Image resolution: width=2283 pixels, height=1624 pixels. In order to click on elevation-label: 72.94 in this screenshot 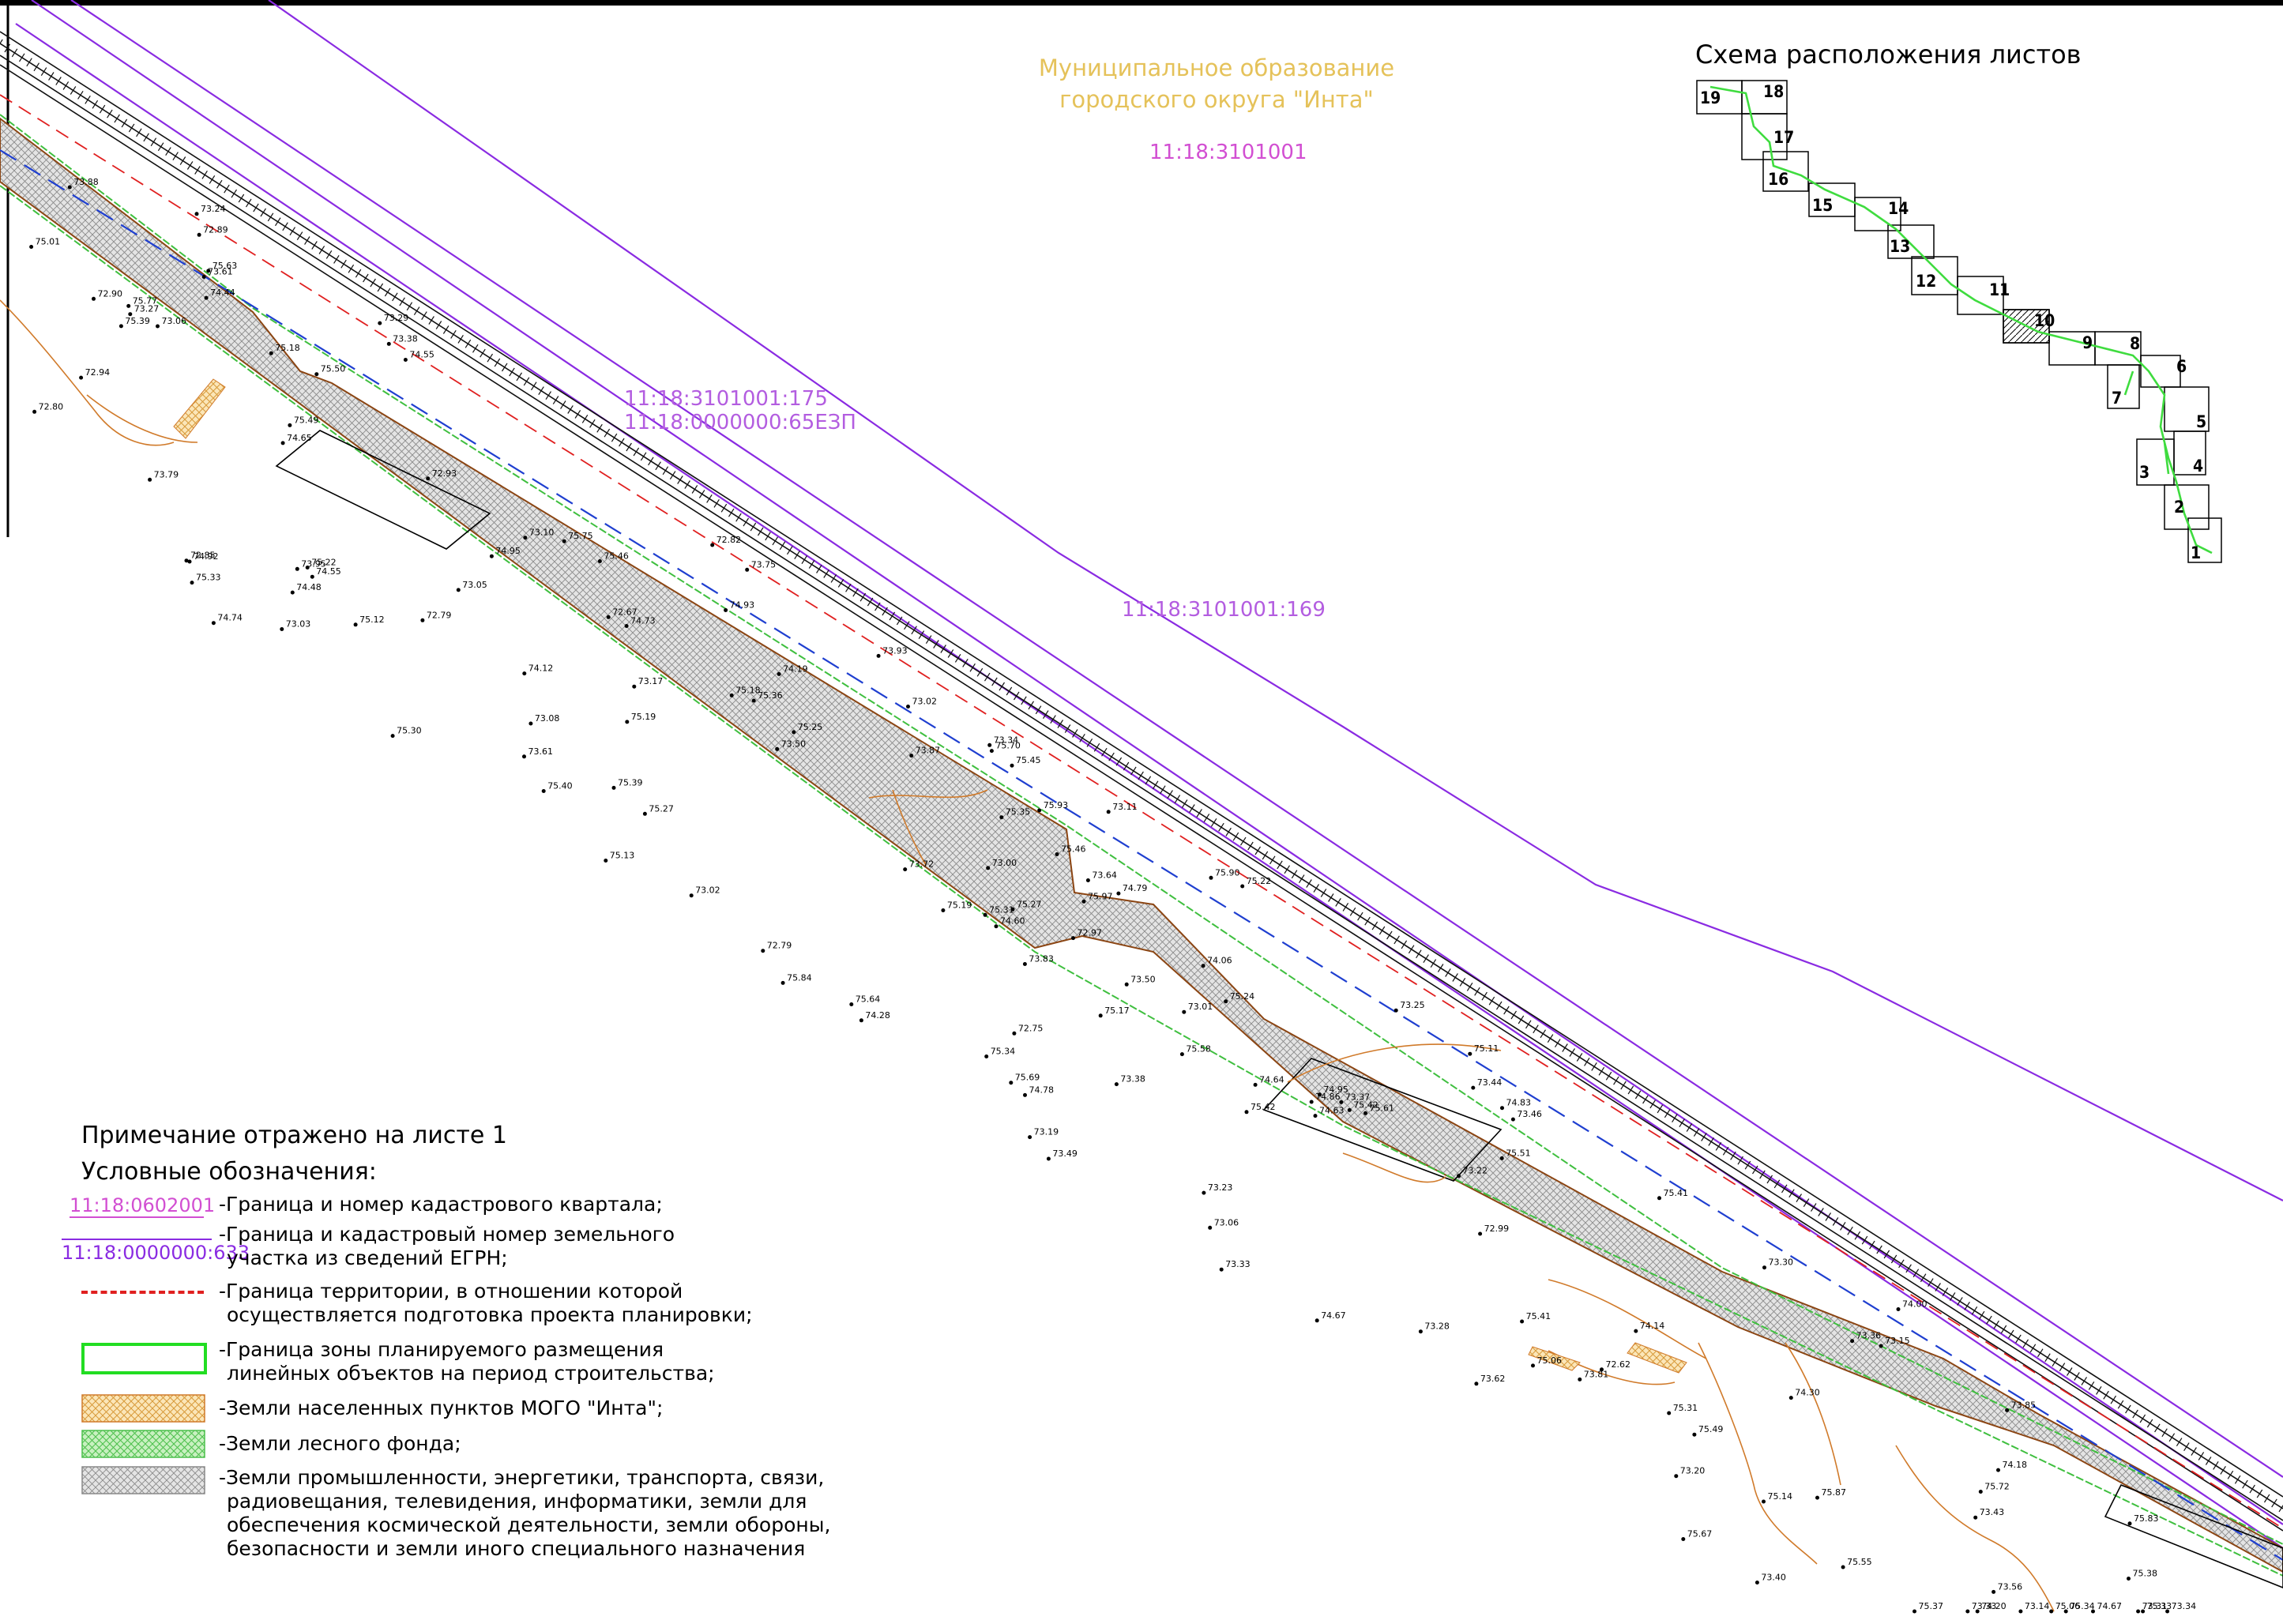, I will do `click(98, 372)`.